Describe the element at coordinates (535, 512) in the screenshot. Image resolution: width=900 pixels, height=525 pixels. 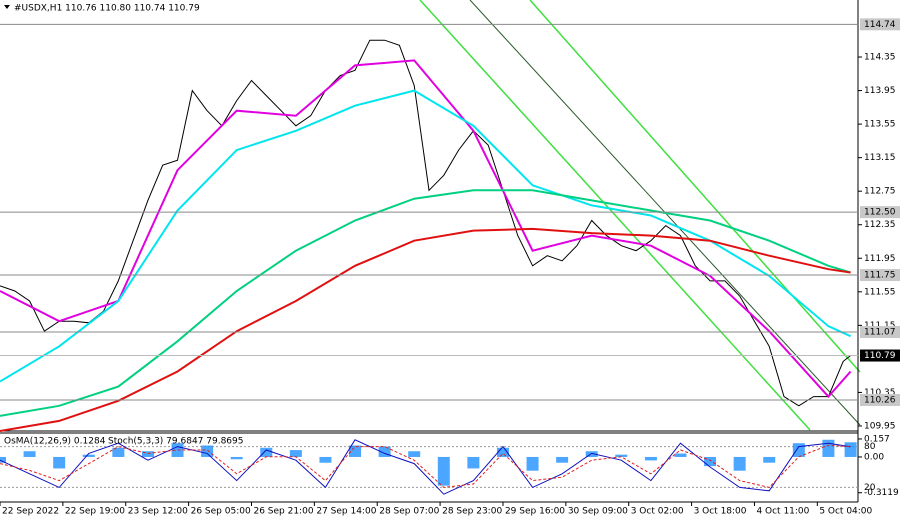
I see `x-tick-label: 29 Sep 16:00` at that location.